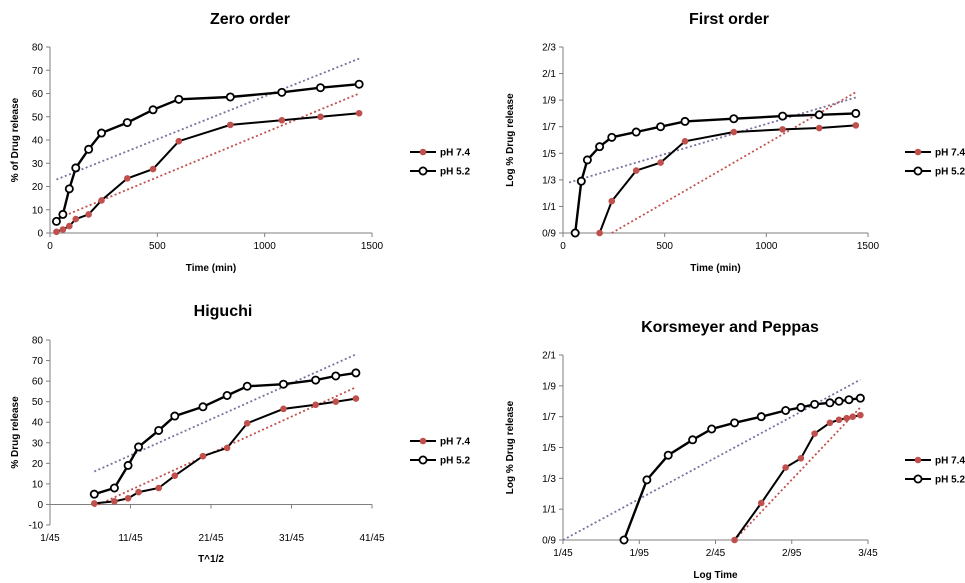 The image size is (965, 583). I want to click on x-tick-label: 500, so click(664, 246).